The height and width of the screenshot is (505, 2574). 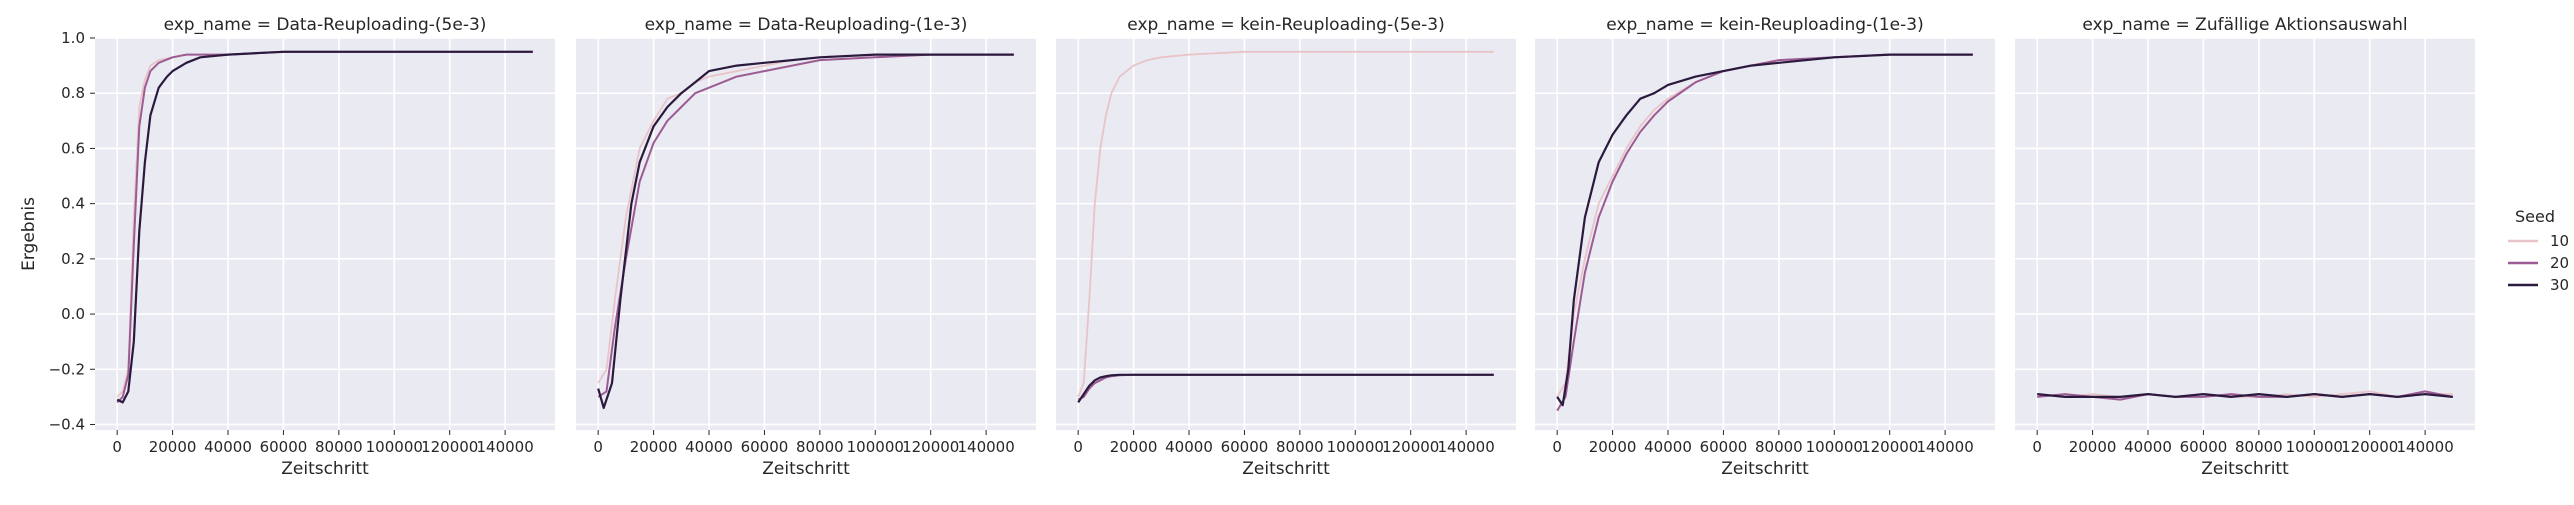 I want to click on panel-title: exp_name = kein-Reuploading-(5e-3), so click(x=1285, y=25).